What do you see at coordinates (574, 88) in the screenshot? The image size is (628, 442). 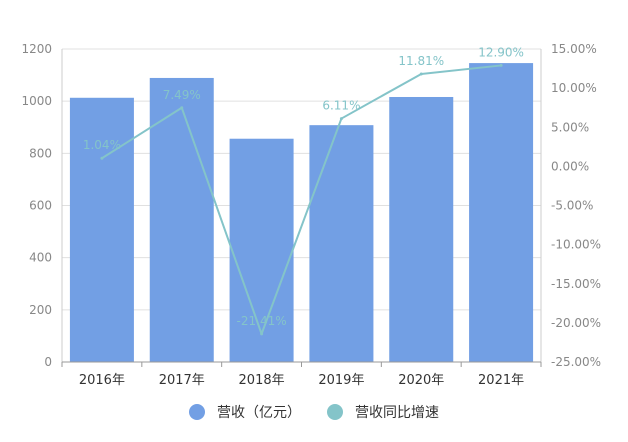 I see `y-right-tick-label: 10.00%` at bounding box center [574, 88].